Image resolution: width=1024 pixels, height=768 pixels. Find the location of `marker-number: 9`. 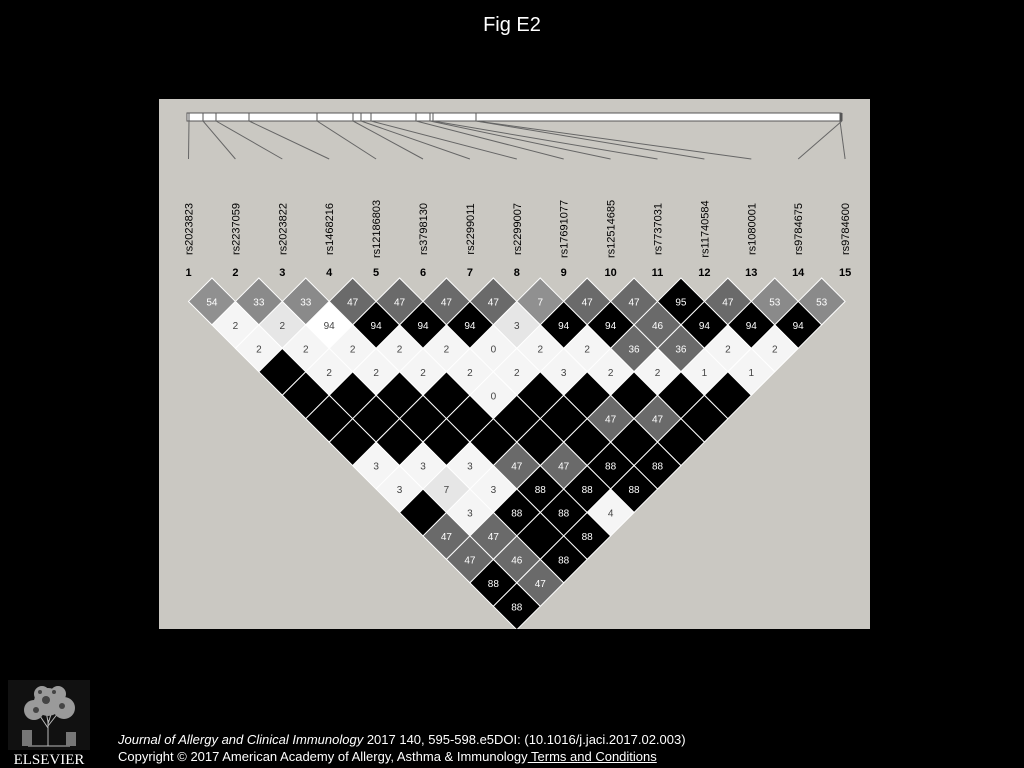

marker-number: 9 is located at coordinates (564, 273).